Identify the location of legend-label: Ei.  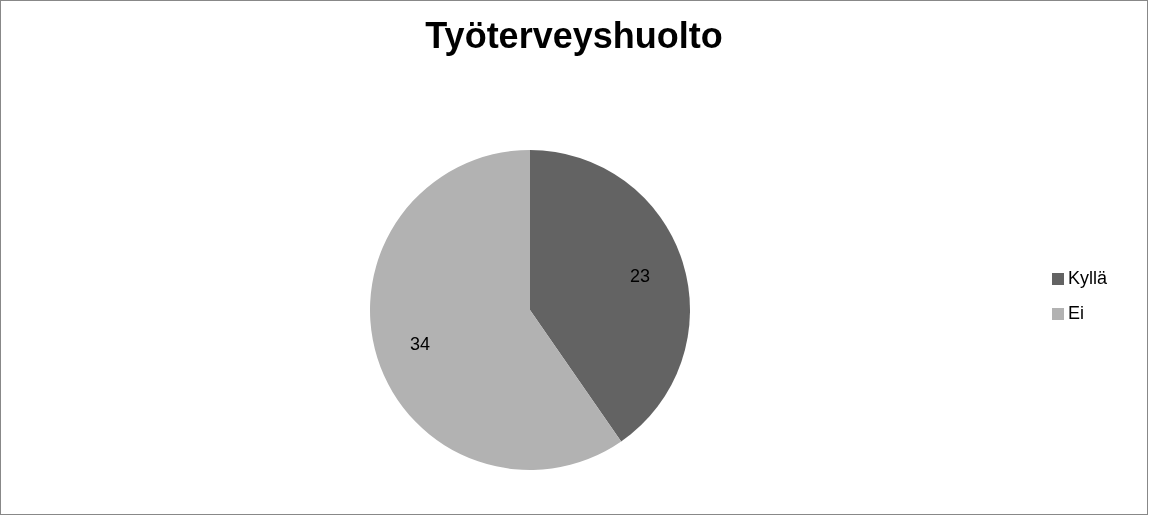
(1075, 313).